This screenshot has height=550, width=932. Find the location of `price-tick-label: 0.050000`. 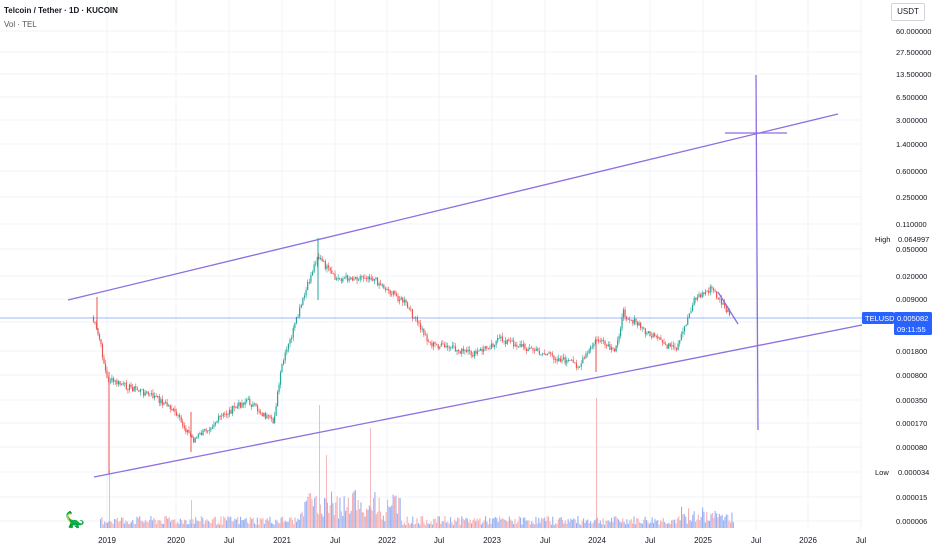

price-tick-label: 0.050000 is located at coordinates (911, 249).